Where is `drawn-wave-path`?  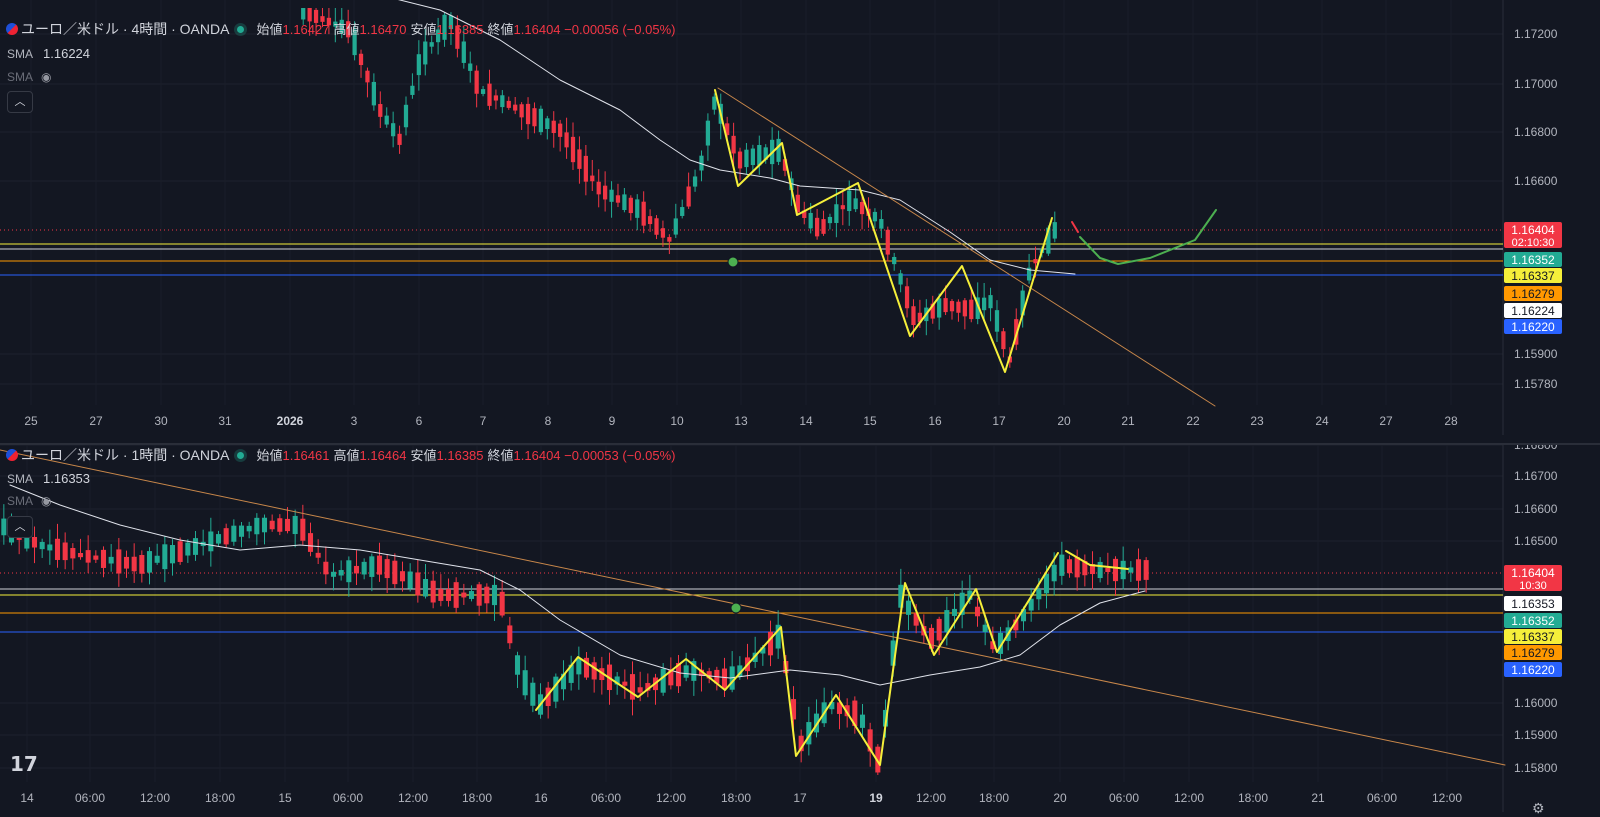
drawn-wave-path is located at coordinates (797, 659).